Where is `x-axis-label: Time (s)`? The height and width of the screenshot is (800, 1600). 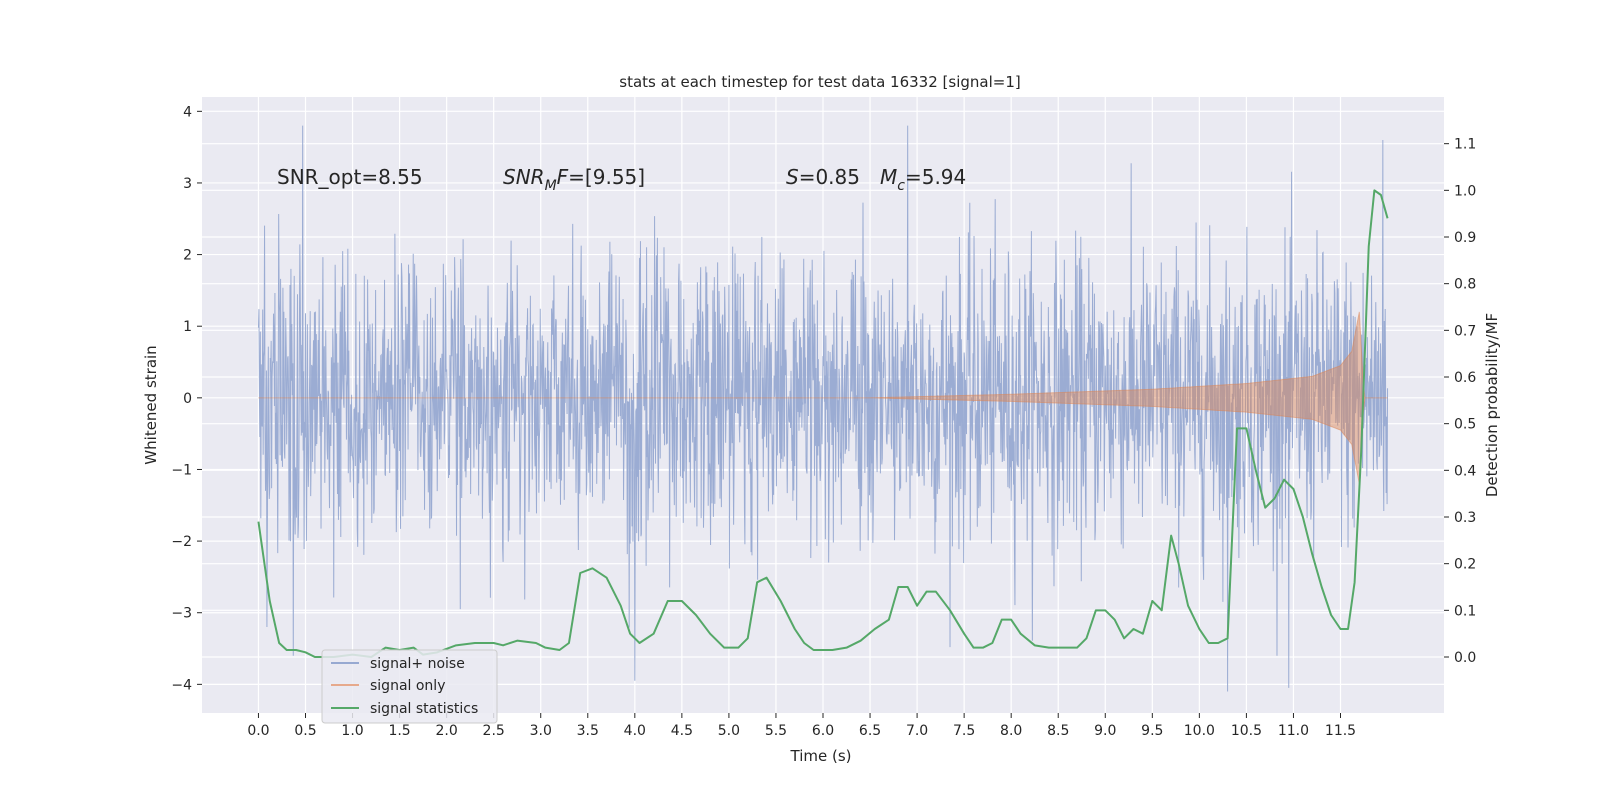
x-axis-label: Time (s) is located at coordinates (821, 756).